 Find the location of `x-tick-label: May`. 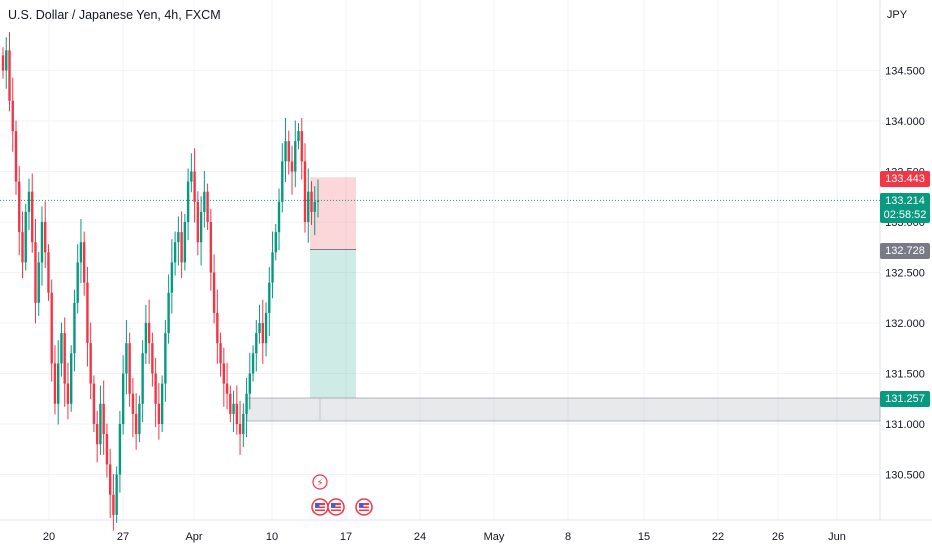

x-tick-label: May is located at coordinates (494, 537).